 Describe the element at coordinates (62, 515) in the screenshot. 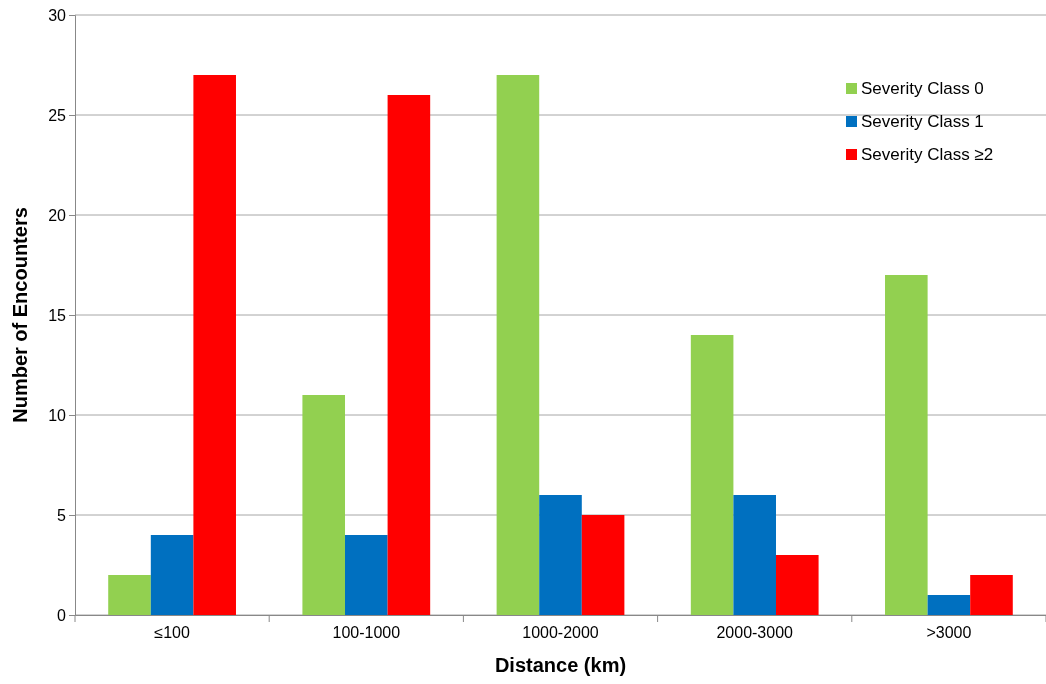

I see `y-tick-label: 5` at that location.